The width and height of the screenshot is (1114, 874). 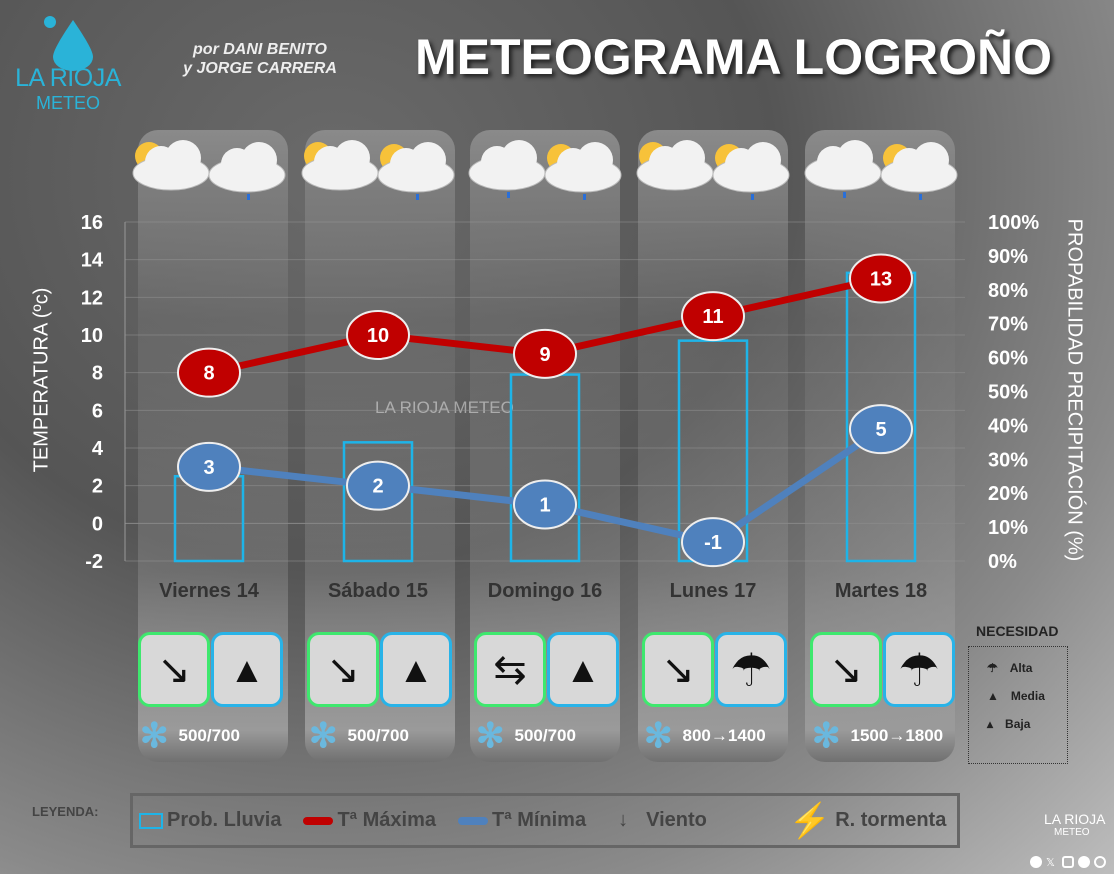 I want to click on data-label: 1, so click(x=544, y=506).